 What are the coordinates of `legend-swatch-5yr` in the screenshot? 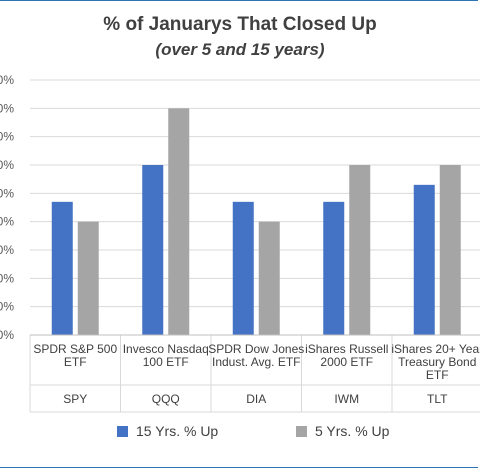 It's located at (301, 431).